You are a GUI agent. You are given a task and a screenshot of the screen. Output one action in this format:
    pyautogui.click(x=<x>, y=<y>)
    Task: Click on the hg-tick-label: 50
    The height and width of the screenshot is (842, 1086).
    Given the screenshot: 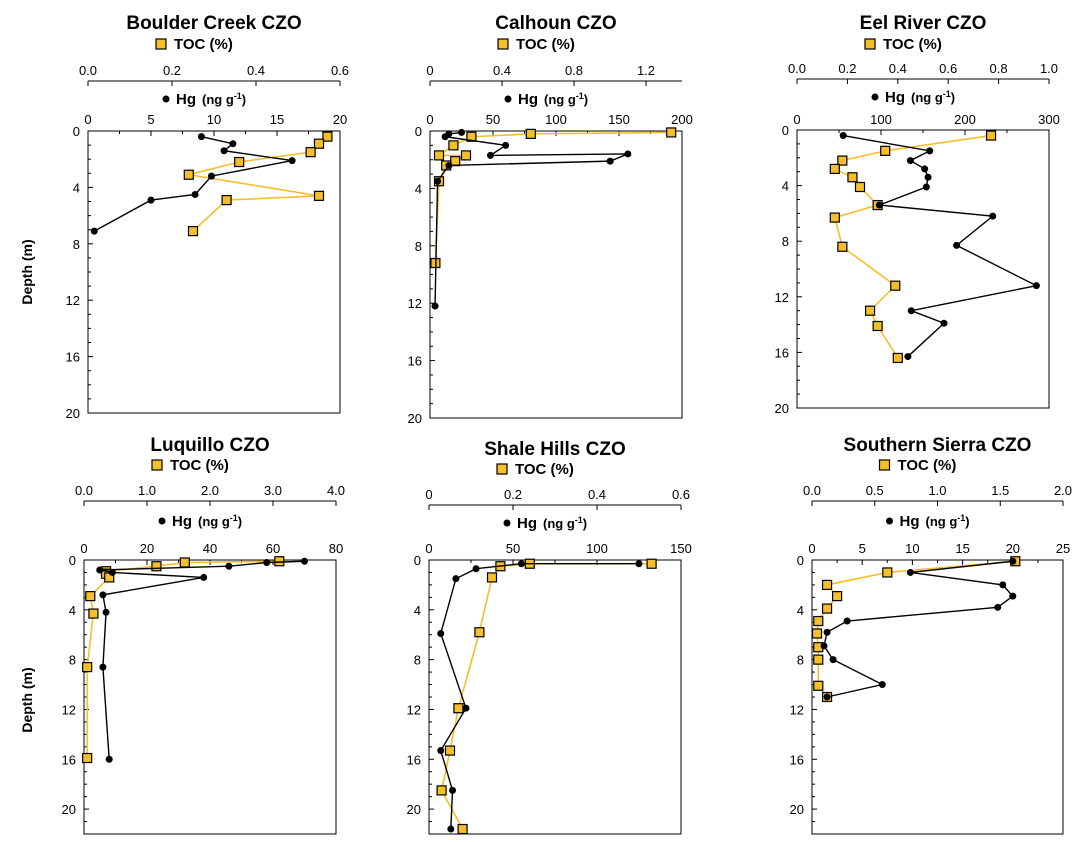 What is the action you would take?
    pyautogui.click(x=513, y=548)
    